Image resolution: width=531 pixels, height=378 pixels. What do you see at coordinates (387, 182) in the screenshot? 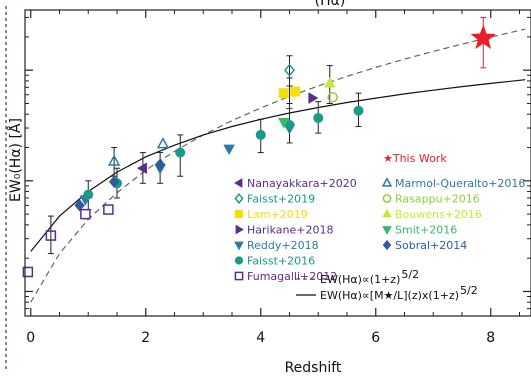
I see `legend-marker-marmol-queralto-2016` at bounding box center [387, 182].